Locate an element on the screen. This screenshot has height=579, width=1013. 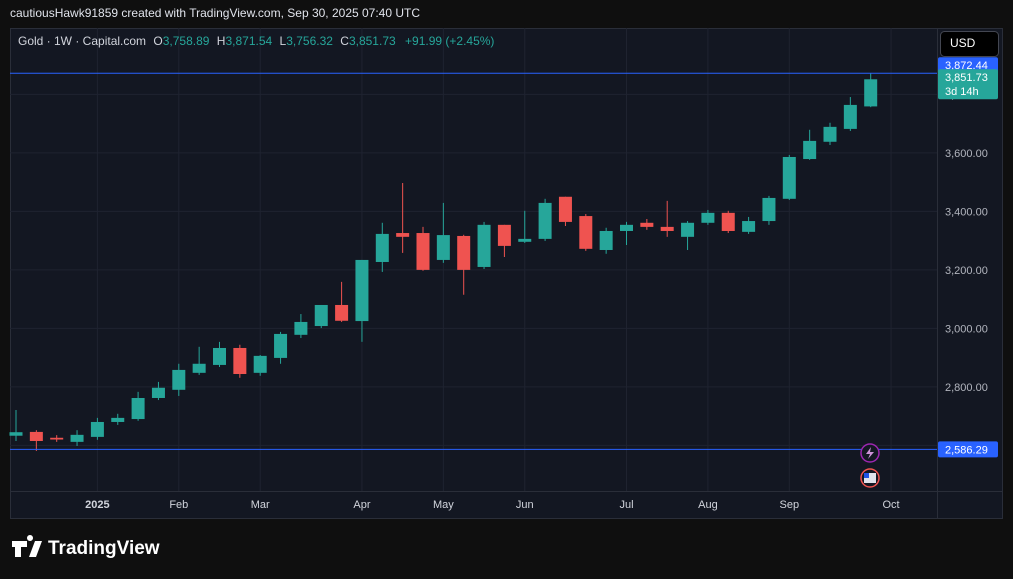
legend-key: L is located at coordinates (283, 41).